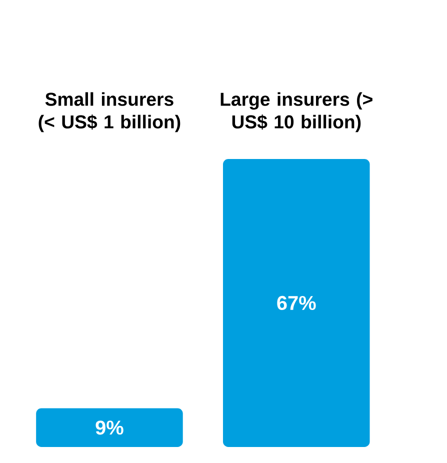 This screenshot has width=447, height=463. What do you see at coordinates (109, 112) in the screenshot?
I see `x-tick-label: Small insurers (< US$ 1 billion)` at bounding box center [109, 112].